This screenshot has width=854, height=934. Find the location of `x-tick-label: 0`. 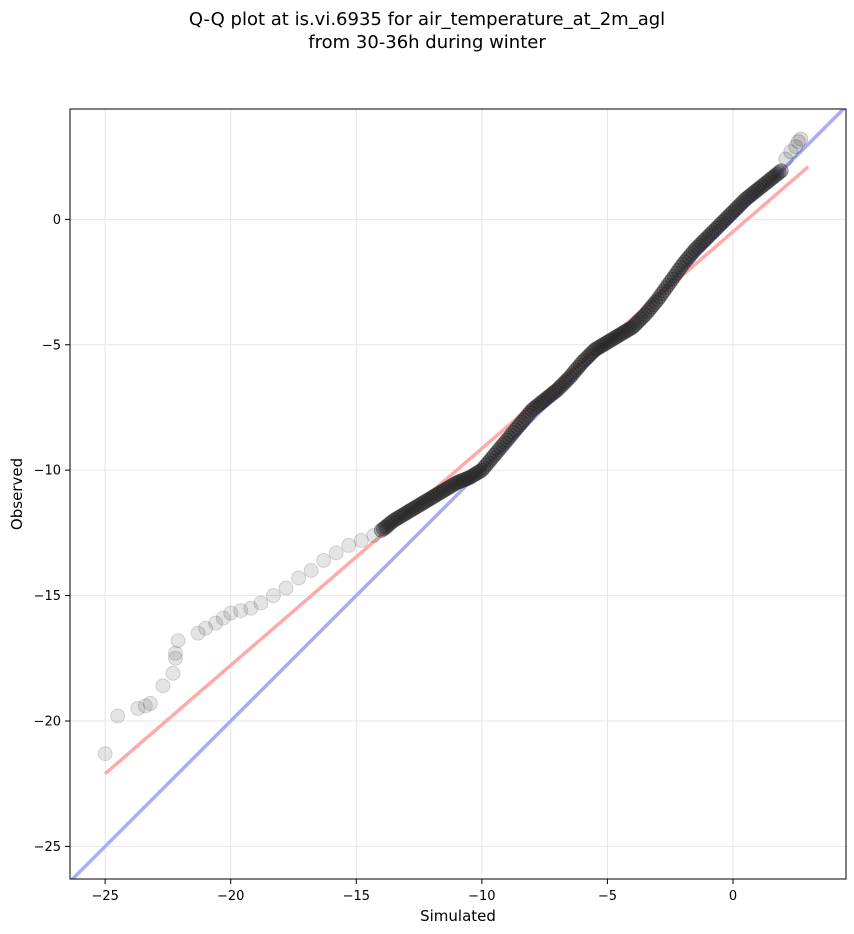

x-tick-label: 0 is located at coordinates (733, 896).